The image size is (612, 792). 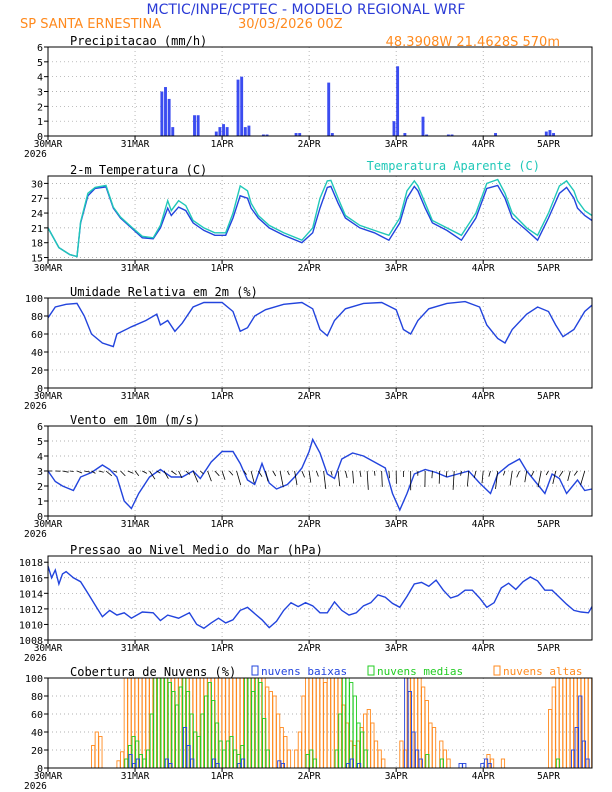 What do you see at coordinates (40, 122) in the screenshot?
I see `y-tick-label: 1` at bounding box center [40, 122].